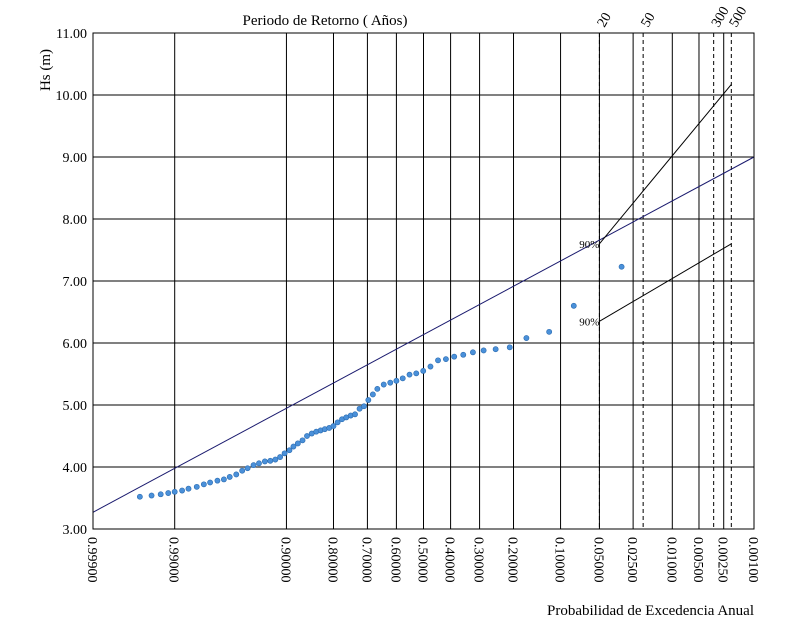  Describe the element at coordinates (650, 611) in the screenshot. I see `x-axis-label: Probabilidad de Excedencia Anual` at that location.